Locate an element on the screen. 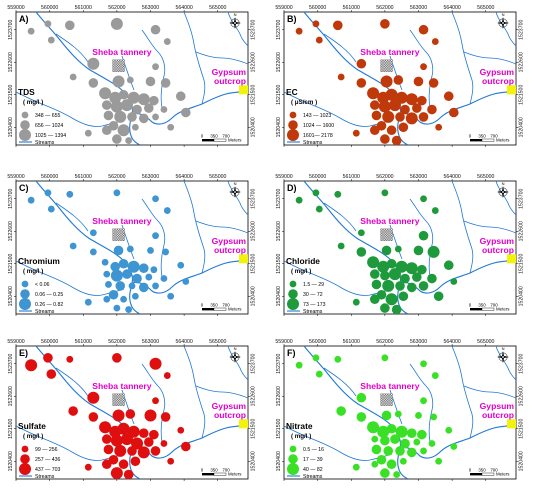  scale-bar is located at coordinates (214, 140).